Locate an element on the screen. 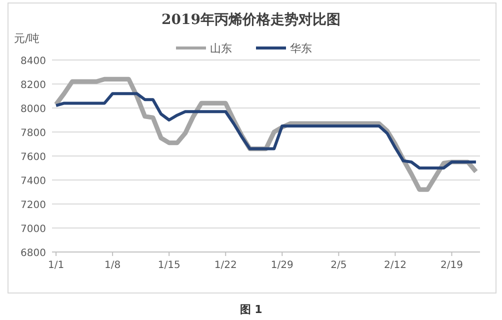  x-tick-label: 2/19 is located at coordinates (451, 265).